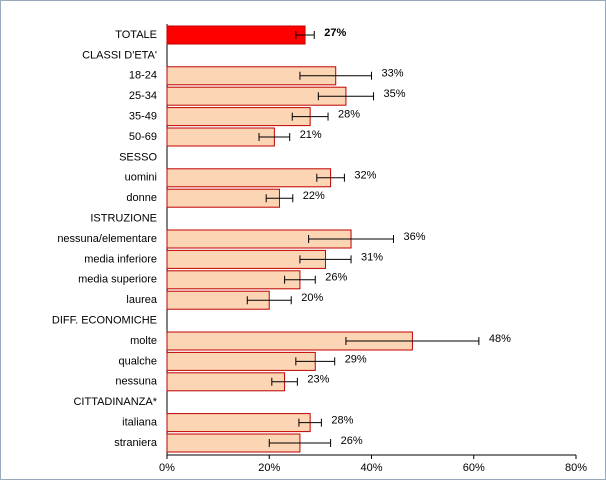 The height and width of the screenshot is (480, 606). Describe the element at coordinates (143, 76) in the screenshot. I see `category-label: 18-24` at that location.